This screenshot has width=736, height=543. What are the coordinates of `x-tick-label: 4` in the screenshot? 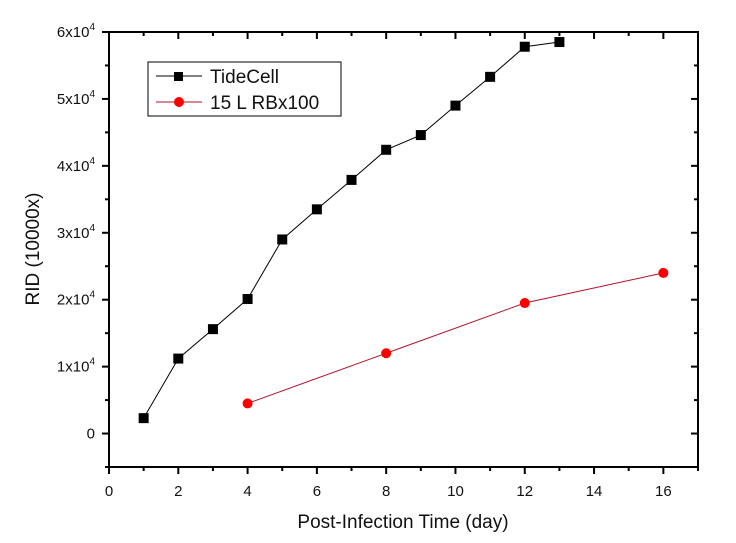 It's located at (247, 491).